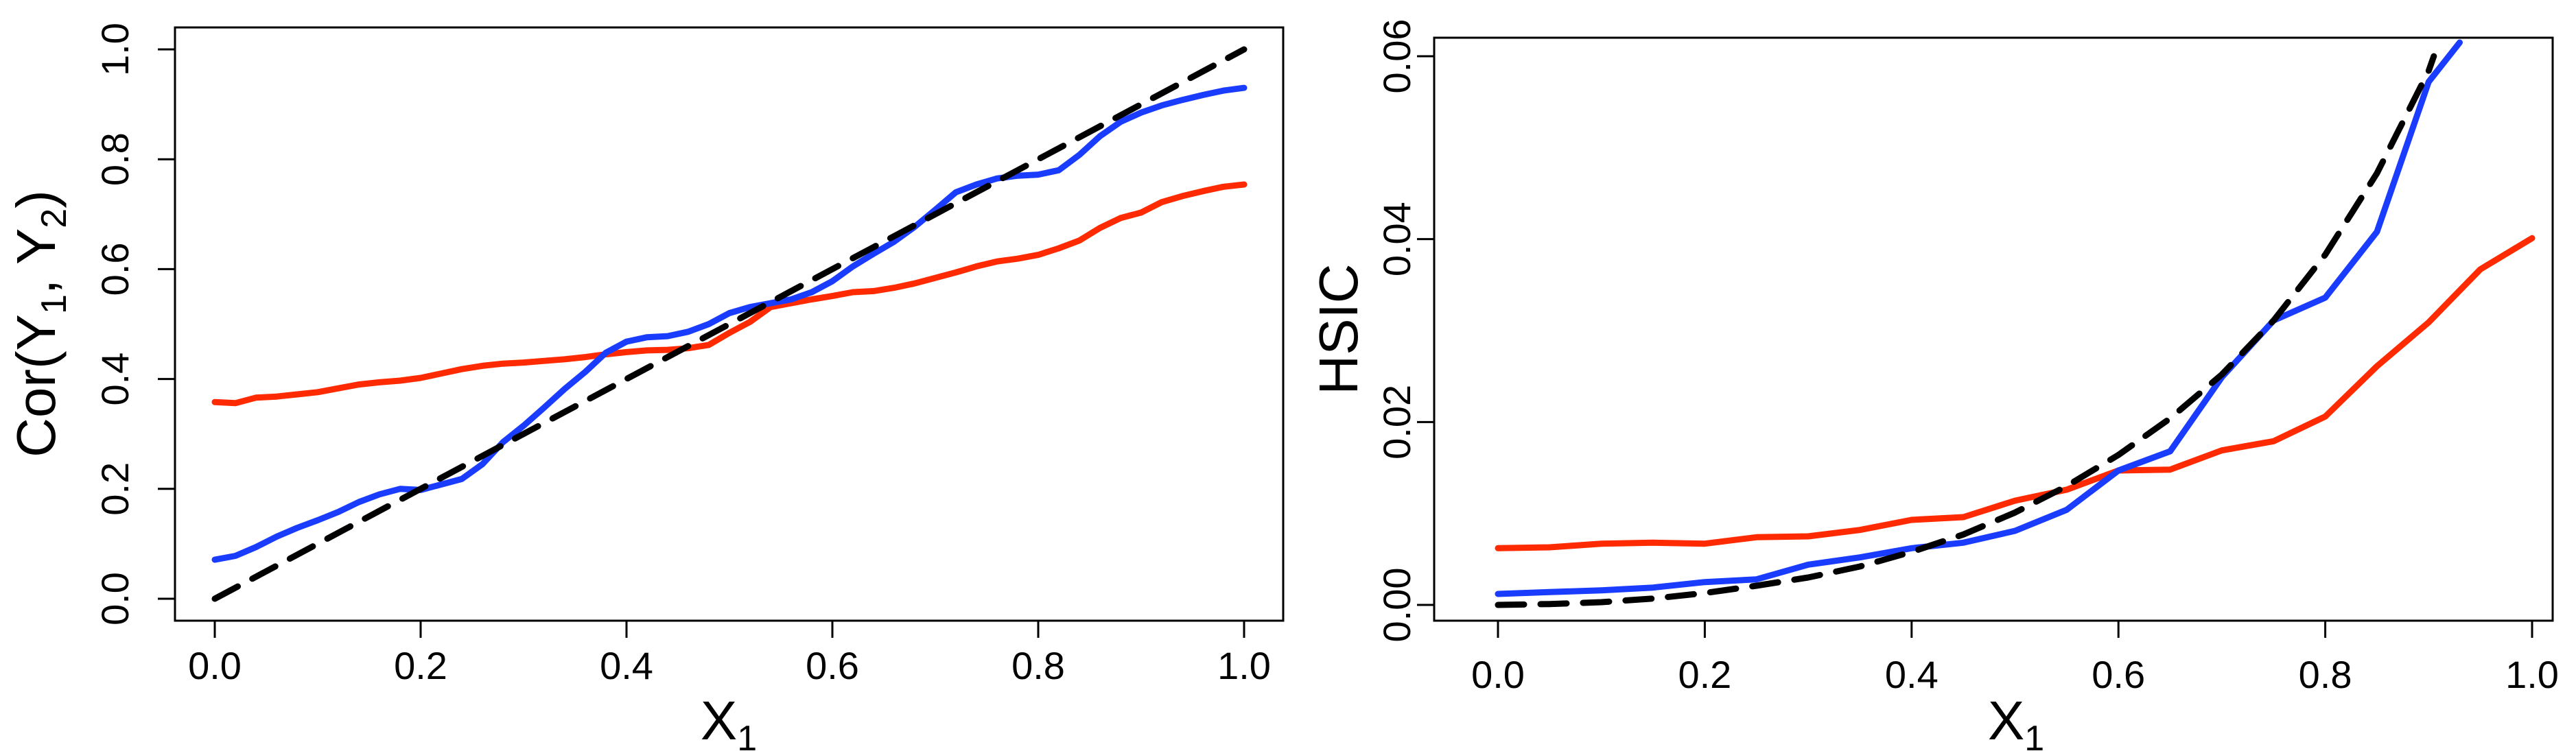 The width and height of the screenshot is (2576, 751). I want to click on y-tick-label: 0.4, so click(115, 379).